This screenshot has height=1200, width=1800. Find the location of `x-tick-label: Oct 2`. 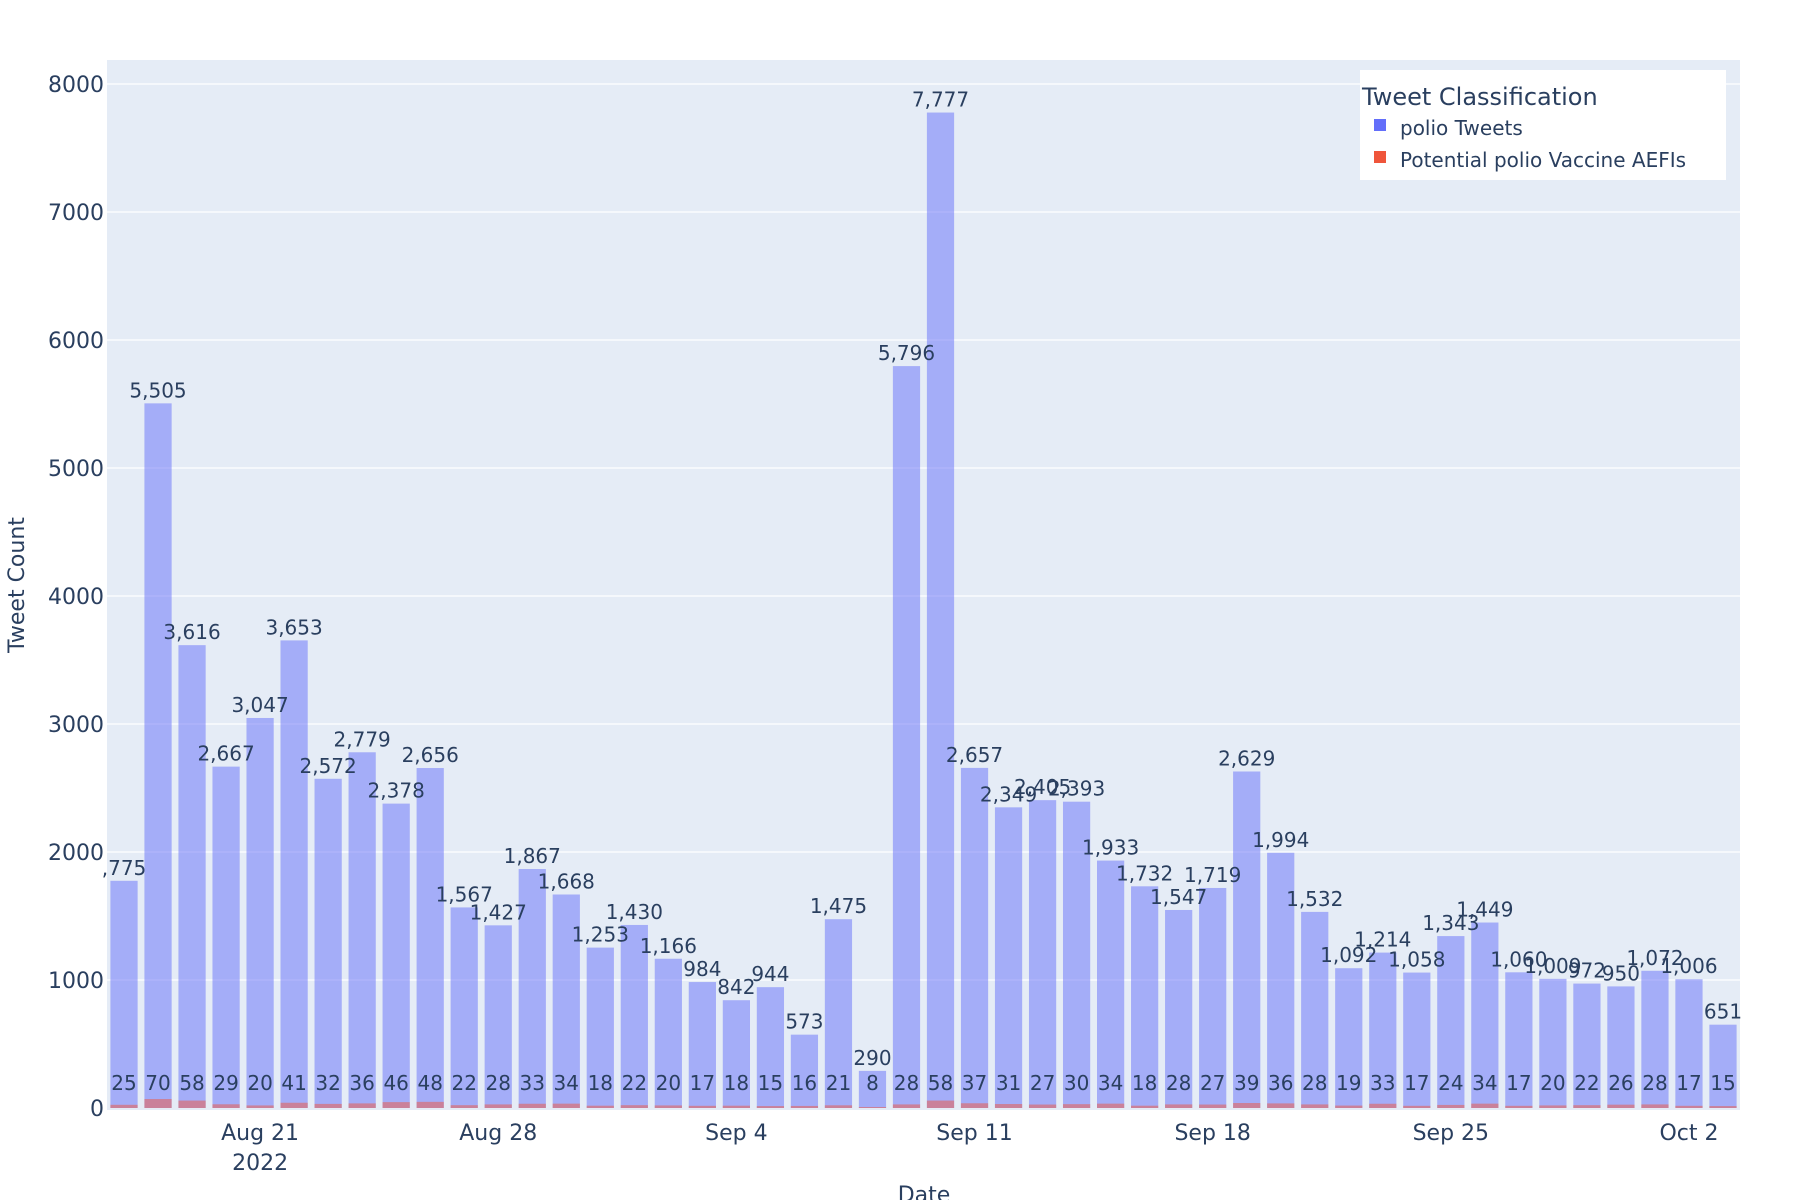

x-tick-label: Oct 2 is located at coordinates (1688, 1133).